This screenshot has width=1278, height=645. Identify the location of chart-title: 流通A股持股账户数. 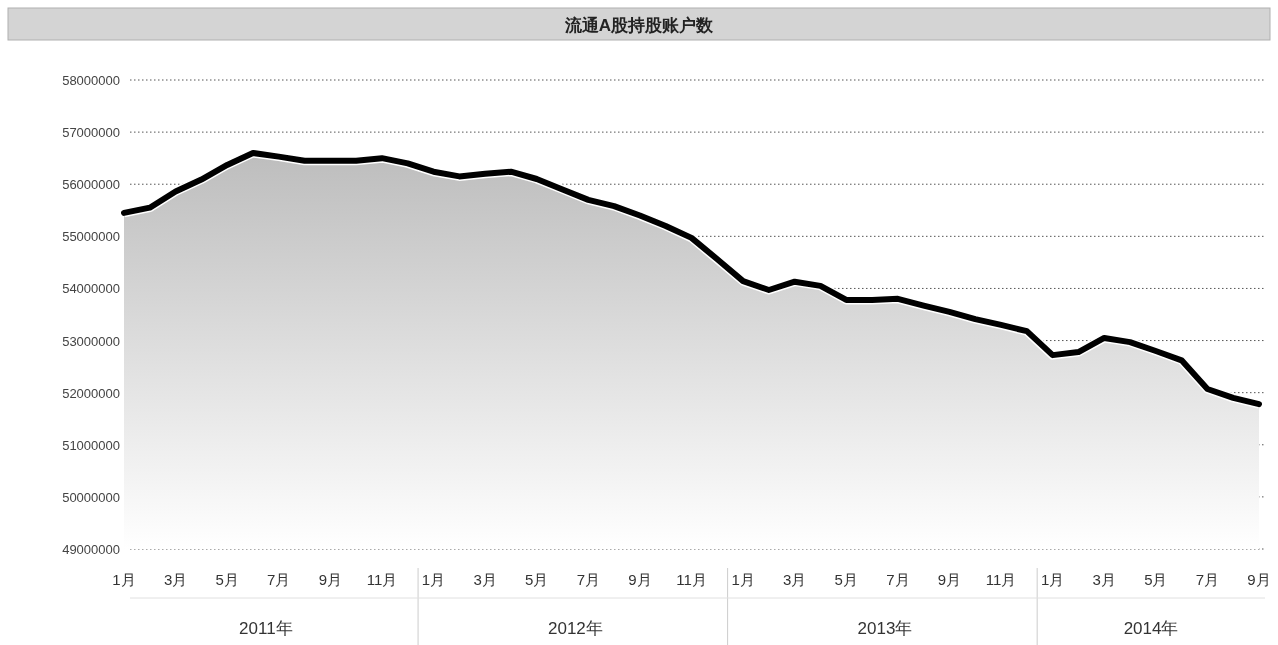
(639, 25).